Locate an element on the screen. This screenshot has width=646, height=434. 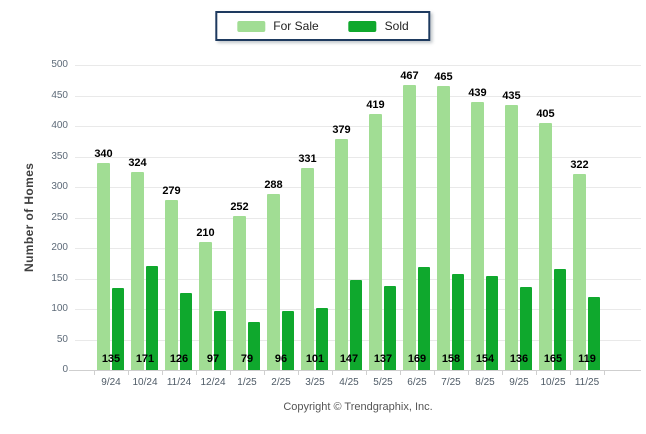
legend-item-sold: Sold is located at coordinates (378, 26).